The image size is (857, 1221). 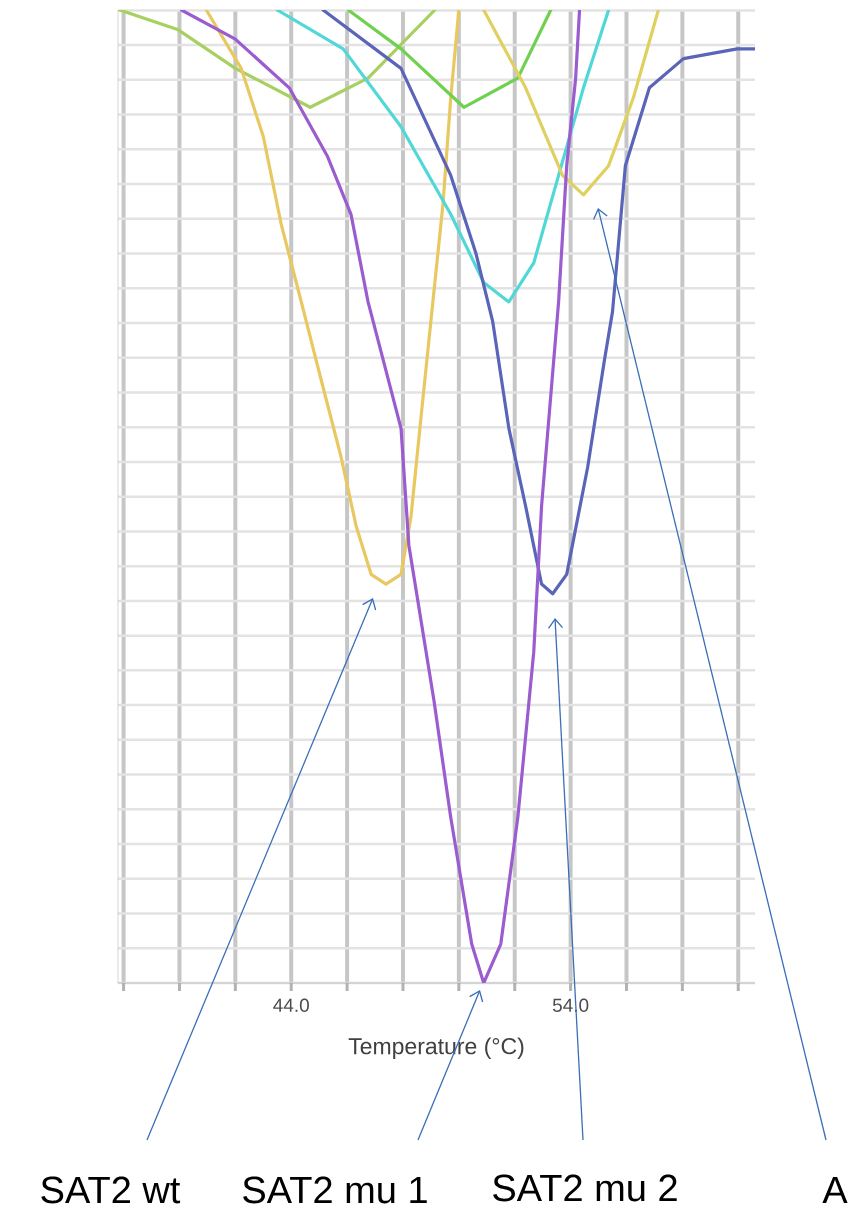 What do you see at coordinates (835, 1190) in the screenshot?
I see `text: A` at bounding box center [835, 1190].